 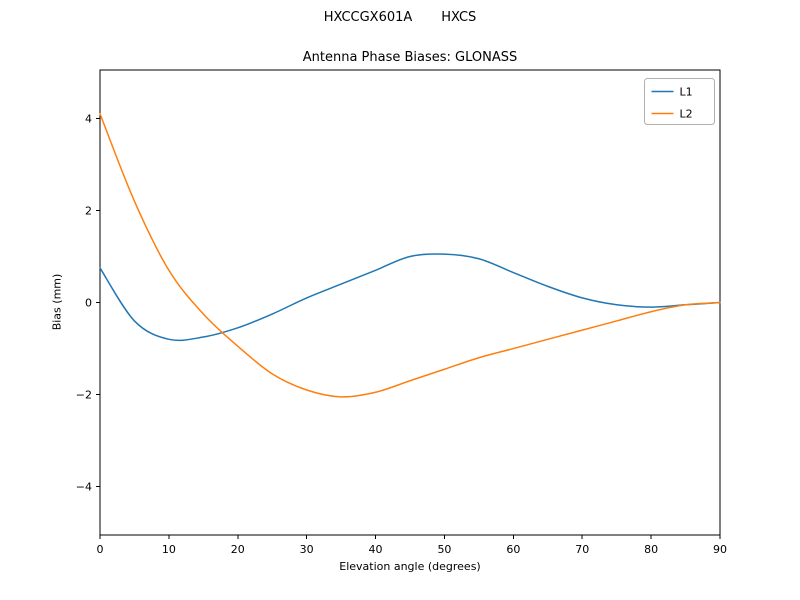 I want to click on x-axis-tick-label: 50, so click(x=444, y=549).